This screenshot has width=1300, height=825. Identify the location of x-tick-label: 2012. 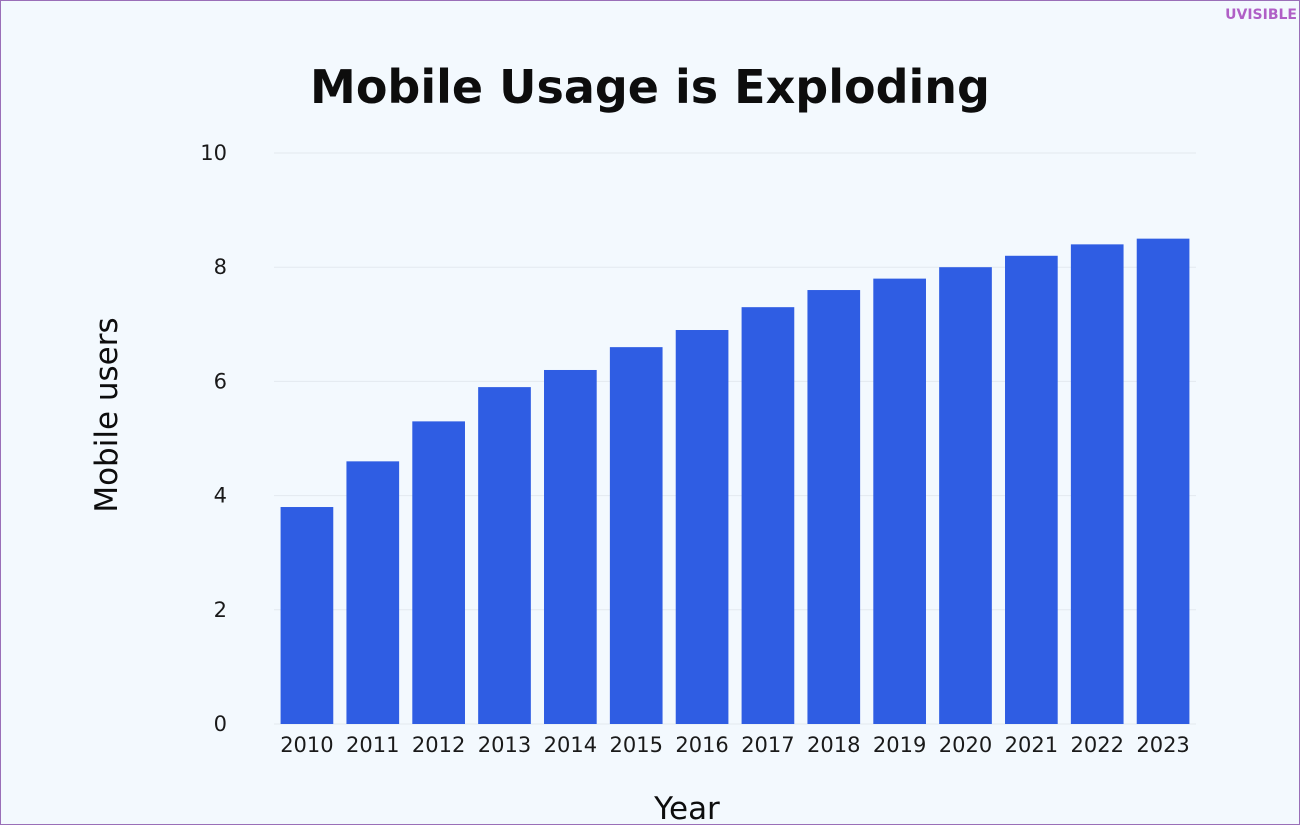
(438, 745).